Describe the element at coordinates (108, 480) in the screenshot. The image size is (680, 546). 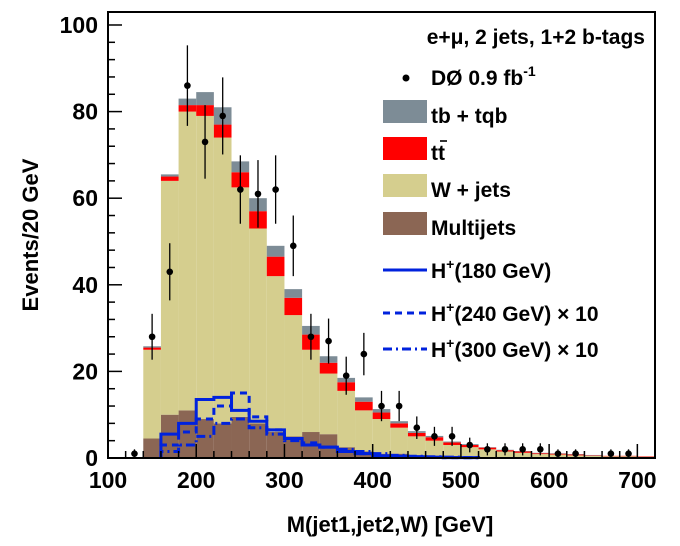
I see `x-tick-label: 100` at that location.